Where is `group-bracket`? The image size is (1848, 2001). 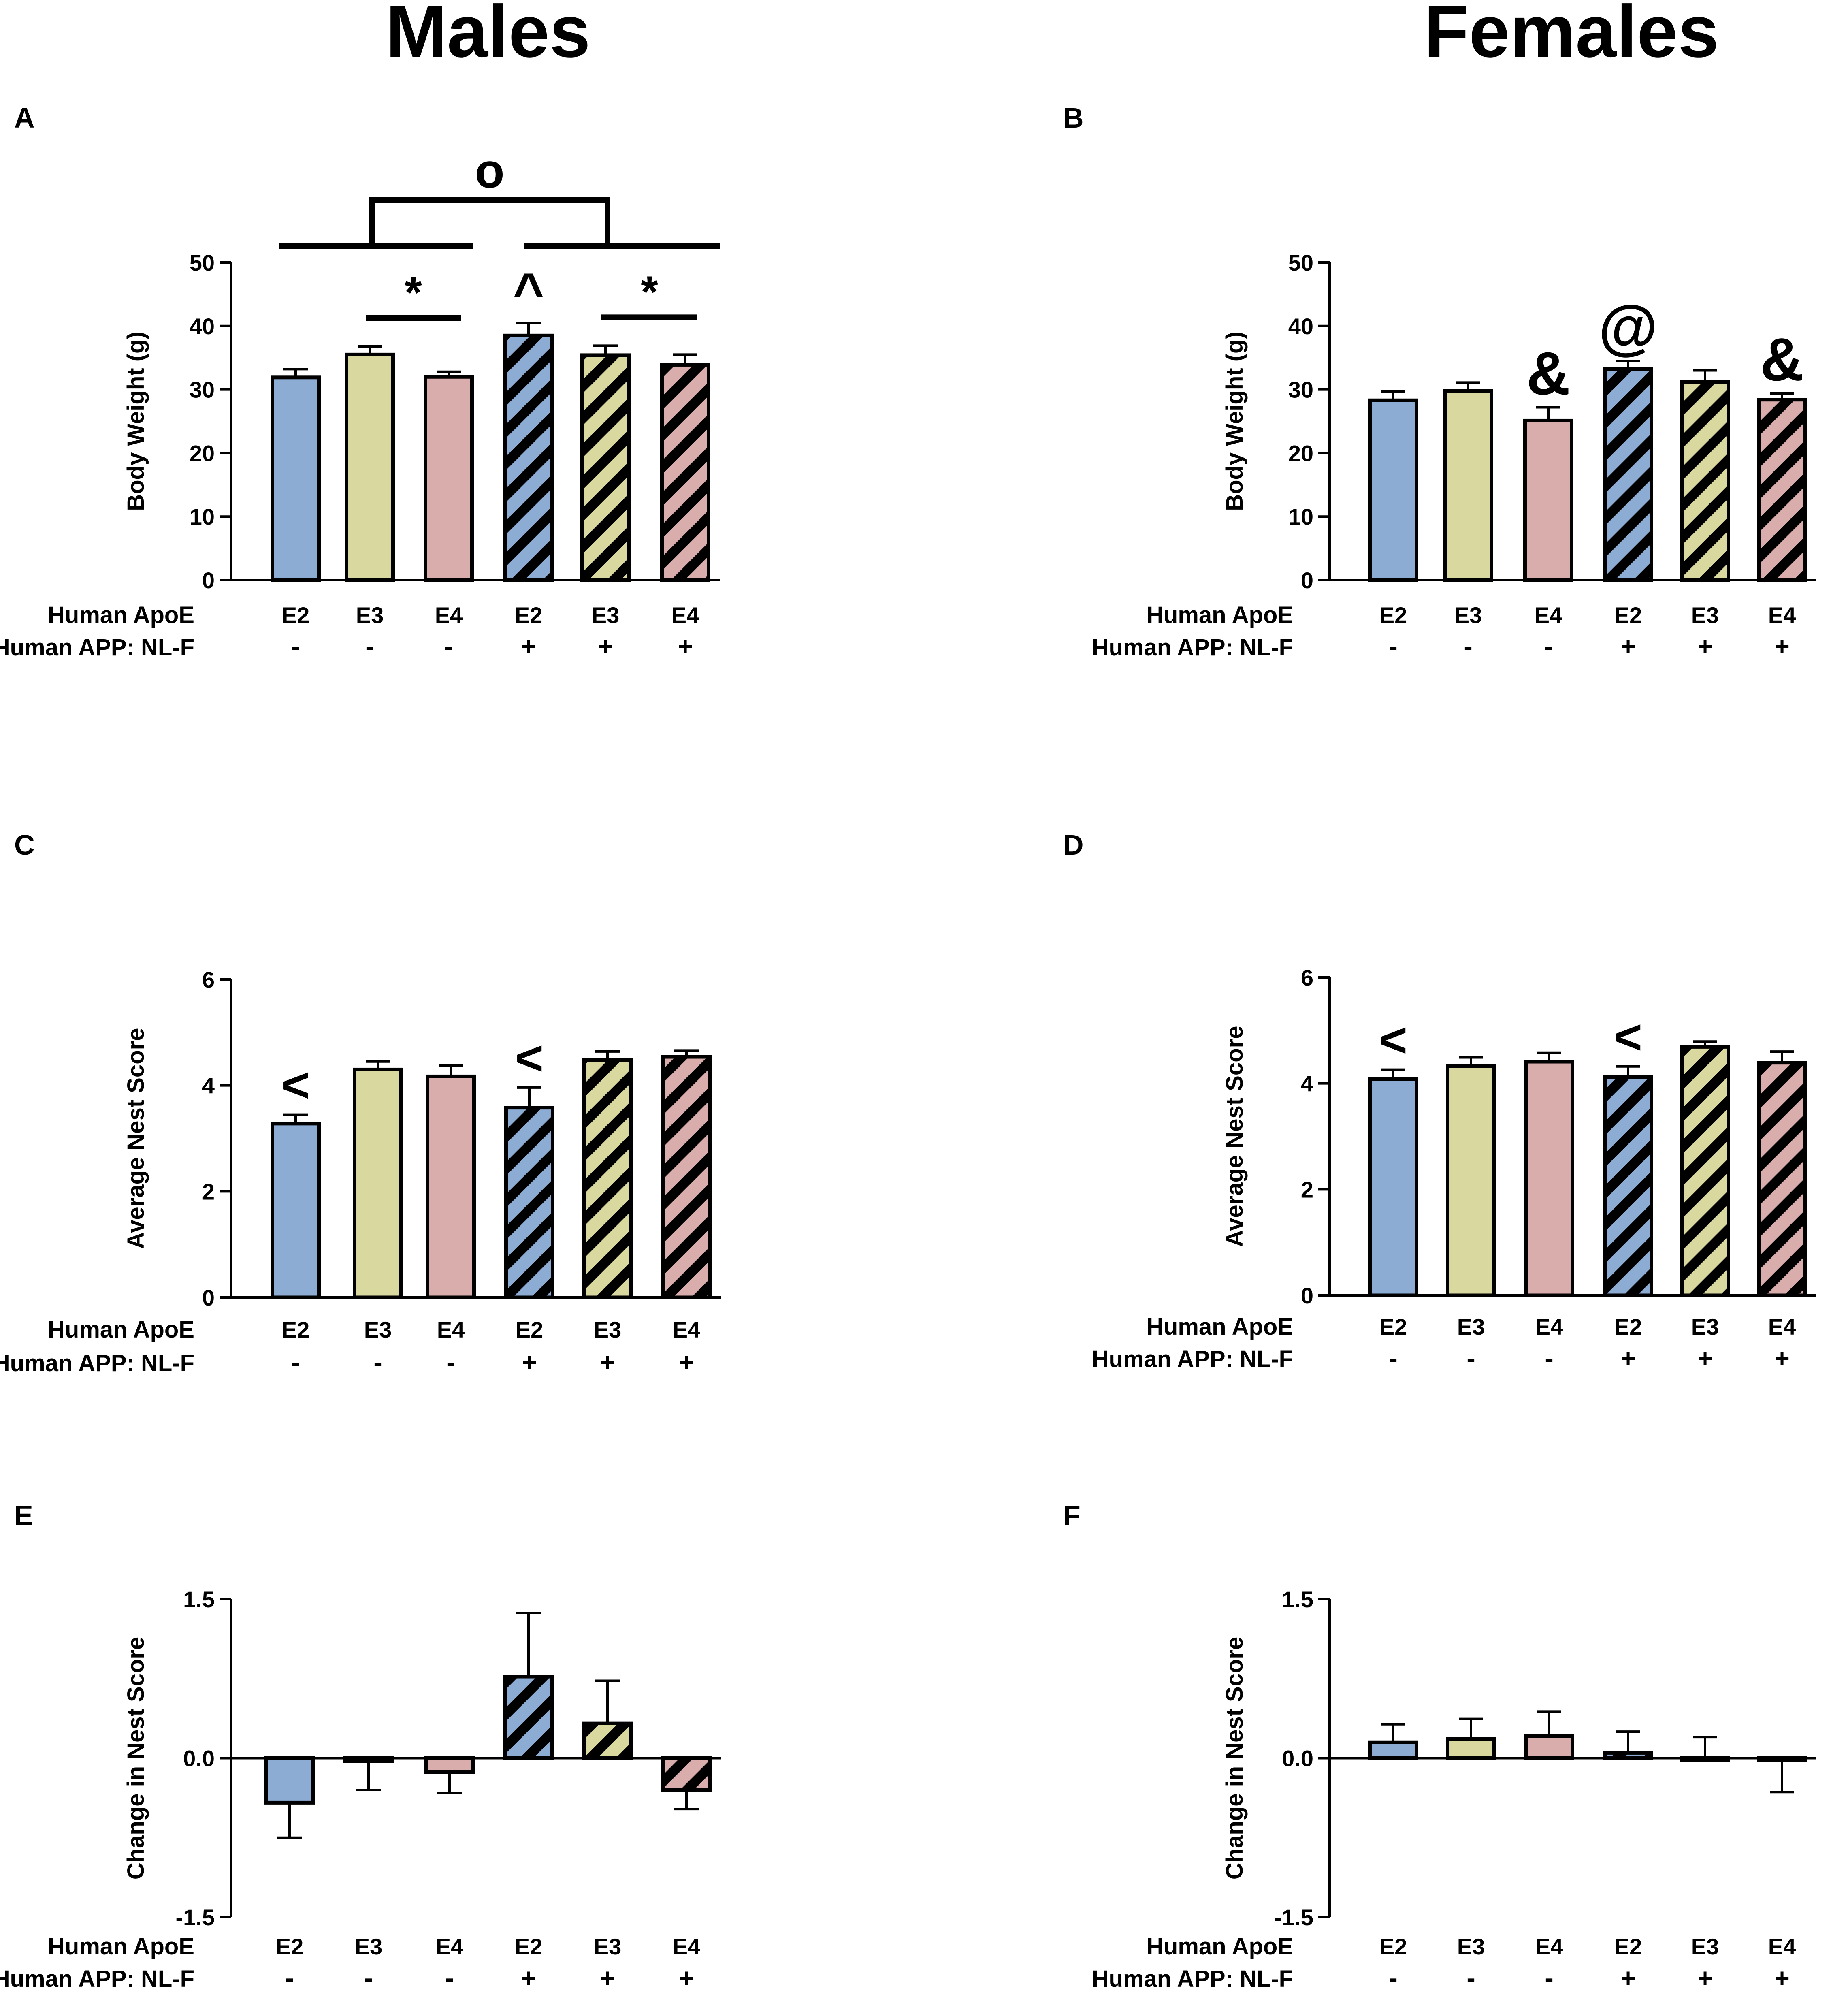 group-bracket is located at coordinates (489, 221).